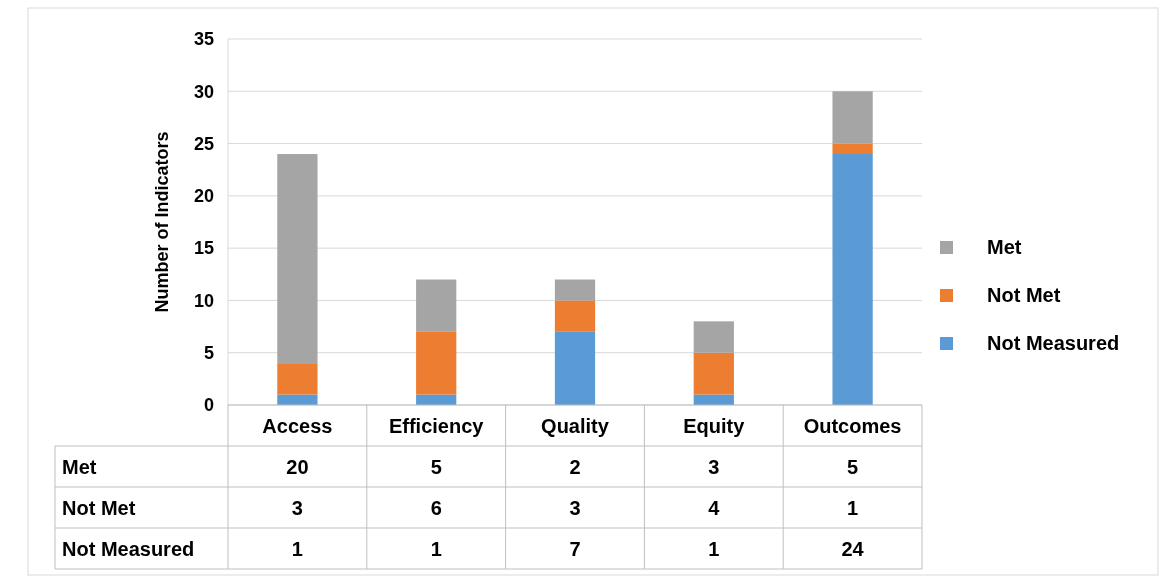 Image resolution: width=1159 pixels, height=579 pixels. Describe the element at coordinates (128, 548) in the screenshot. I see `text: Not Measured` at that location.